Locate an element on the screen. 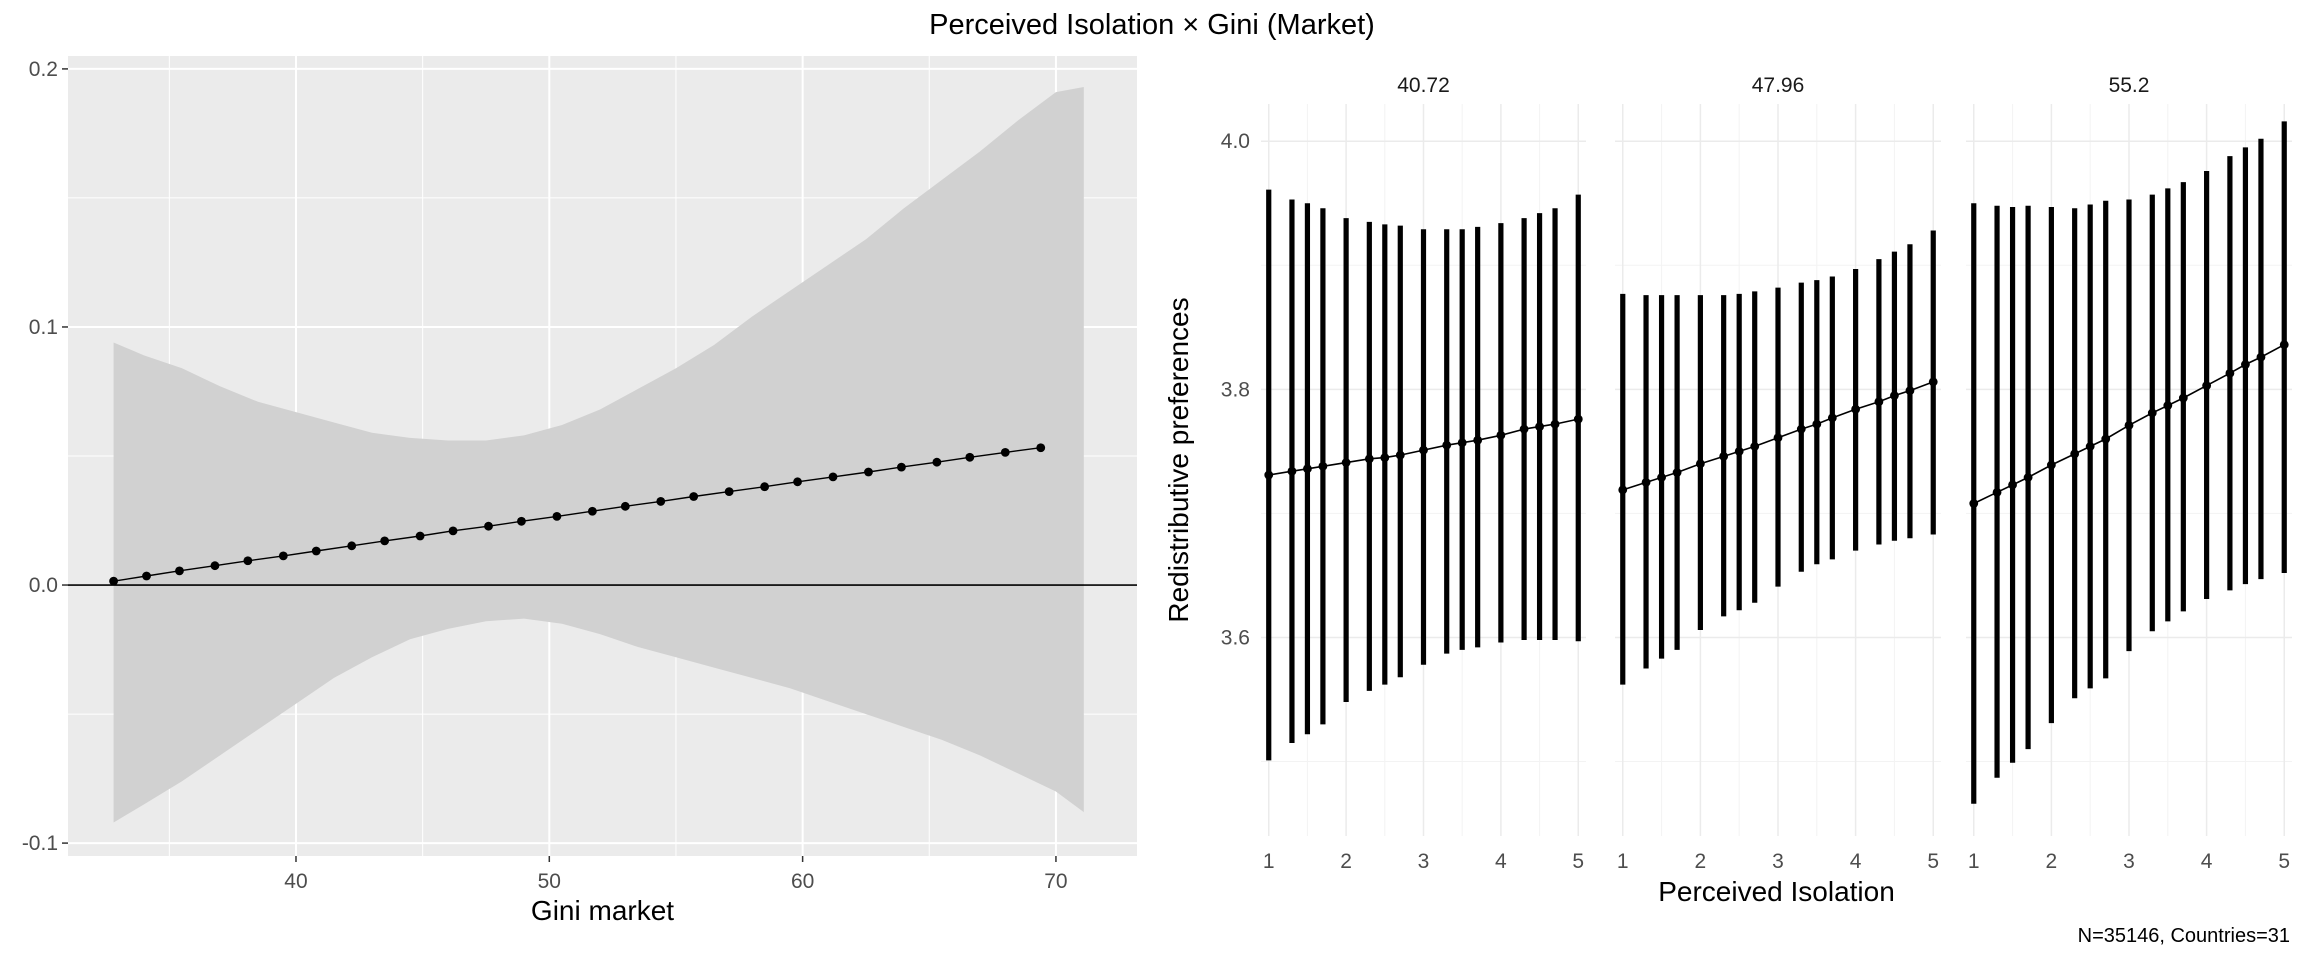 The image size is (2304, 960). y-tick-label: -0.1 is located at coordinates (40, 843).